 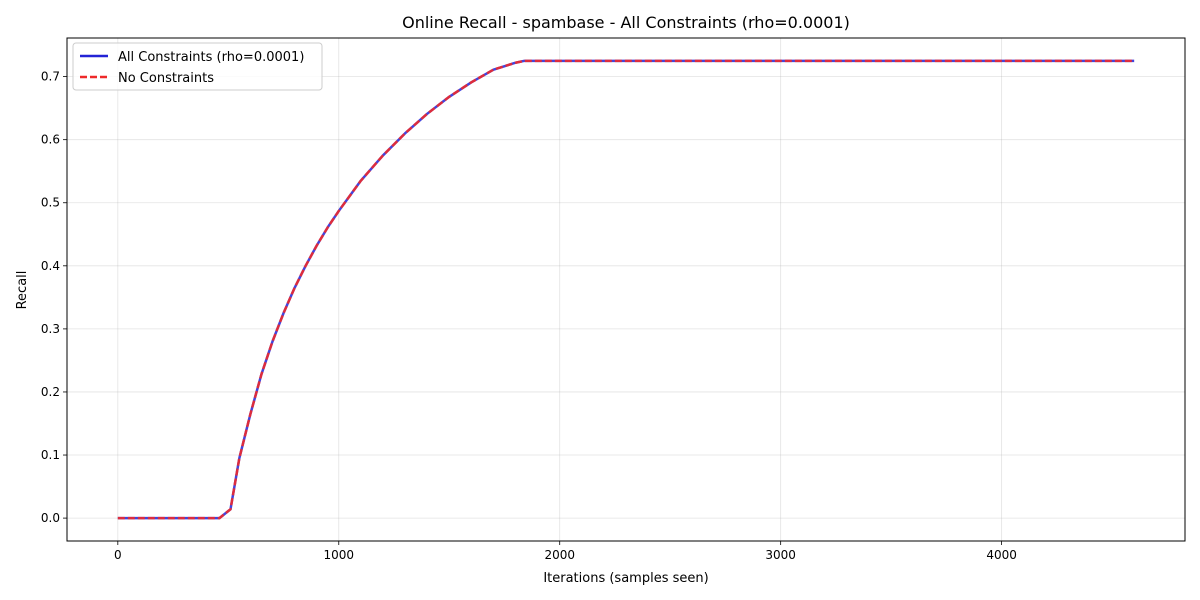 I want to click on y-tick-label: 0.0, so click(x=50, y=518).